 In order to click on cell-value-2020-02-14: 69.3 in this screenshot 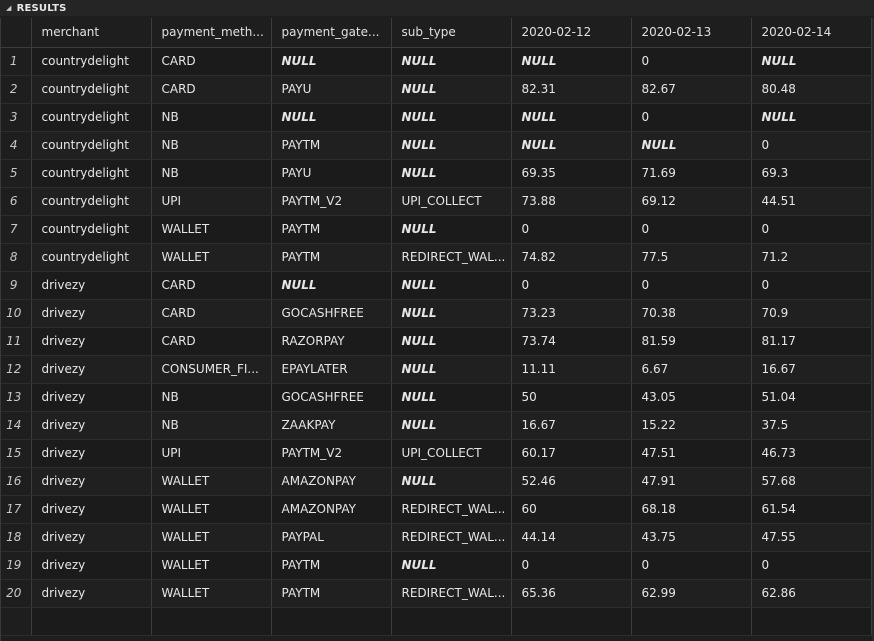, I will do `click(811, 173)`.